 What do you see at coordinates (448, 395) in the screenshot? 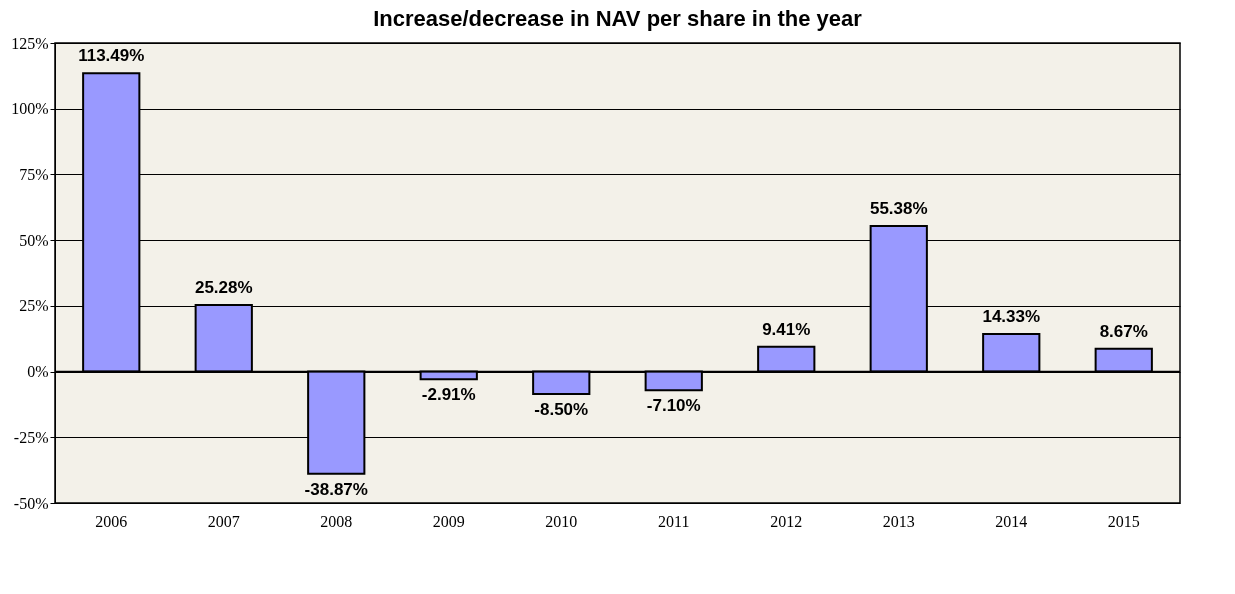
I see `data-label: -2.91%` at bounding box center [448, 395].